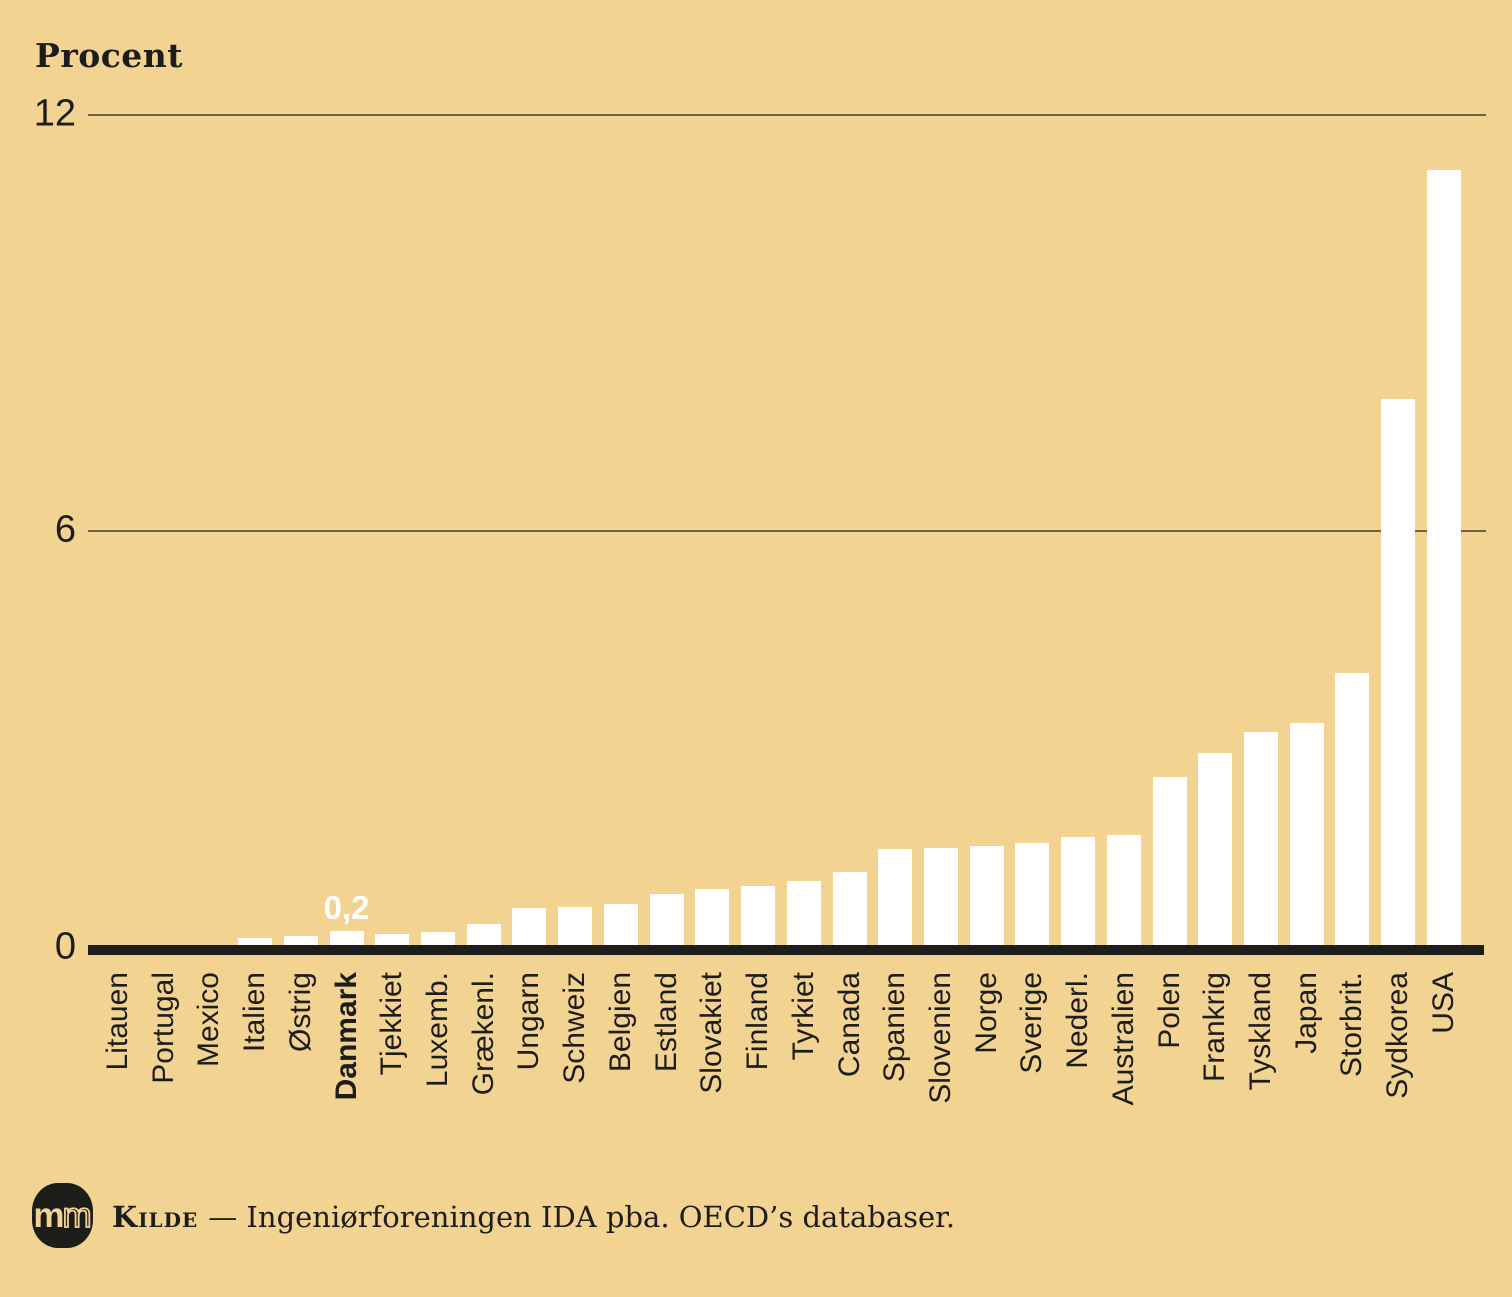  I want to click on logo-letter-m-outline: m, so click(77, 1215).